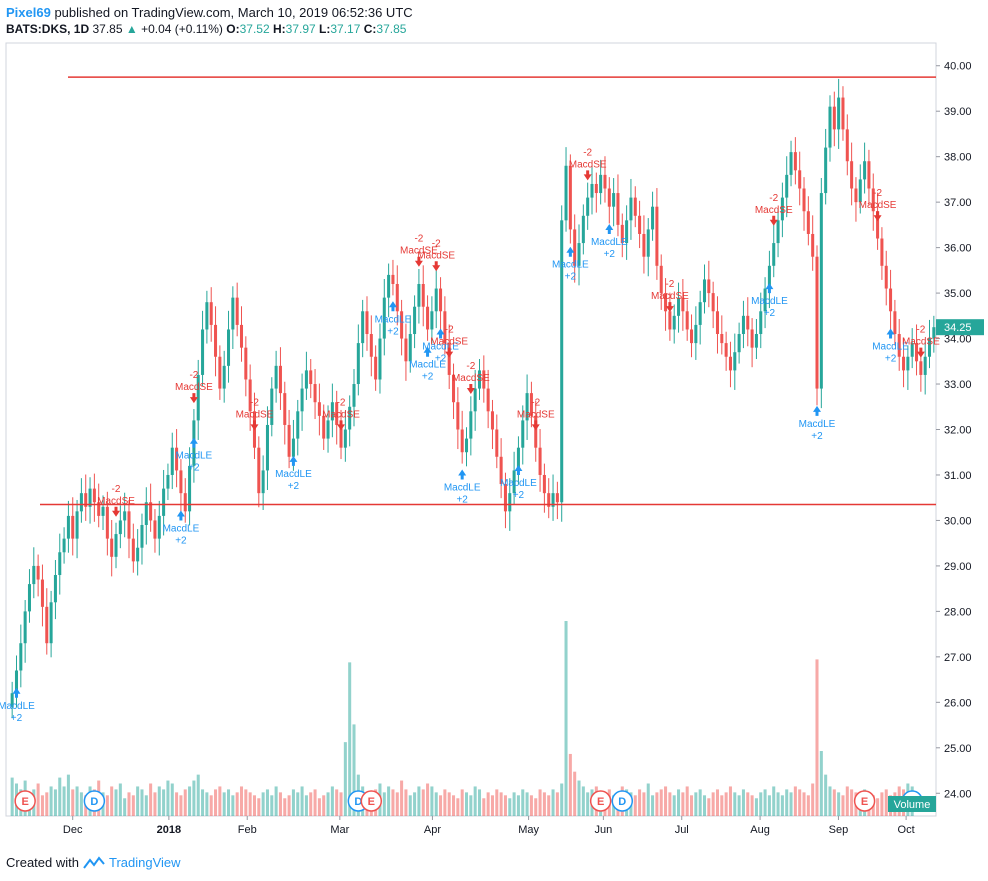 This screenshot has height=881, width=988. Describe the element at coordinates (28, 12) in the screenshot. I see `author-link: Pixel69` at that location.